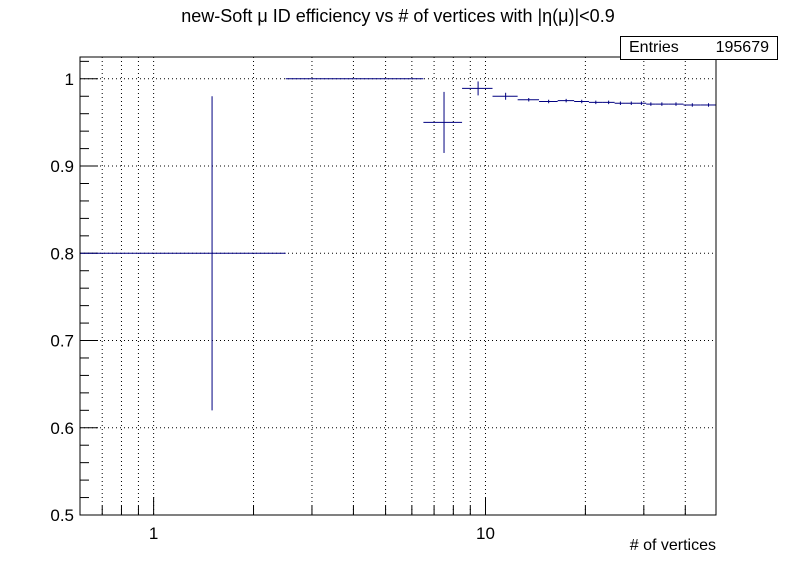 Image resolution: width=796 pixels, height=572 pixels. Describe the element at coordinates (62, 166) in the screenshot. I see `y-tick-label: 0.9` at that location.